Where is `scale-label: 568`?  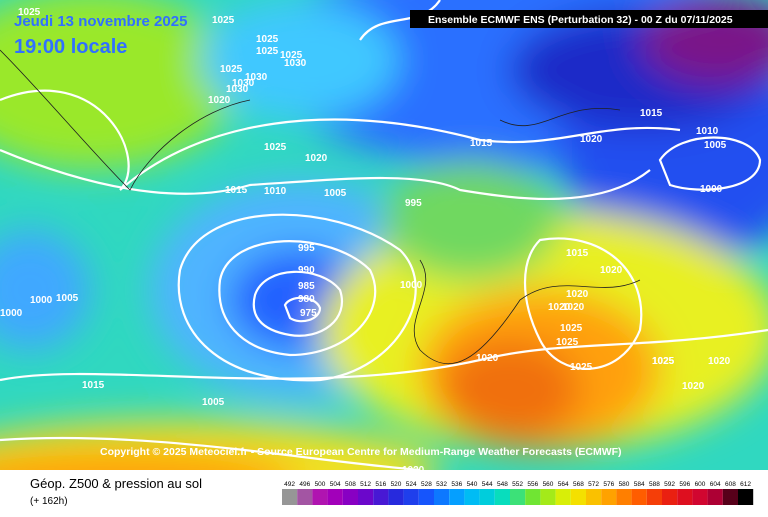
scale-label: 568 is located at coordinates (578, 484).